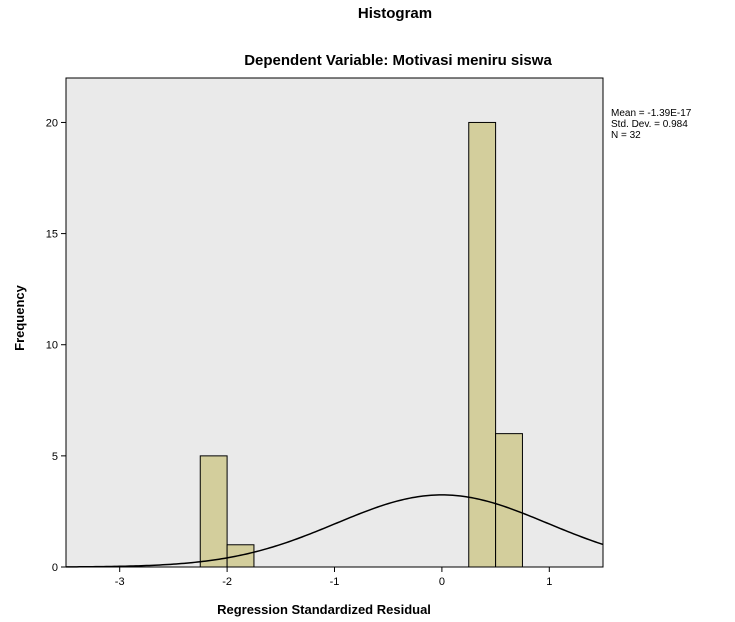 Image resolution: width=735 pixels, height=622 pixels. What do you see at coordinates (395, 13) in the screenshot?
I see `chart-title: Histogram` at bounding box center [395, 13].